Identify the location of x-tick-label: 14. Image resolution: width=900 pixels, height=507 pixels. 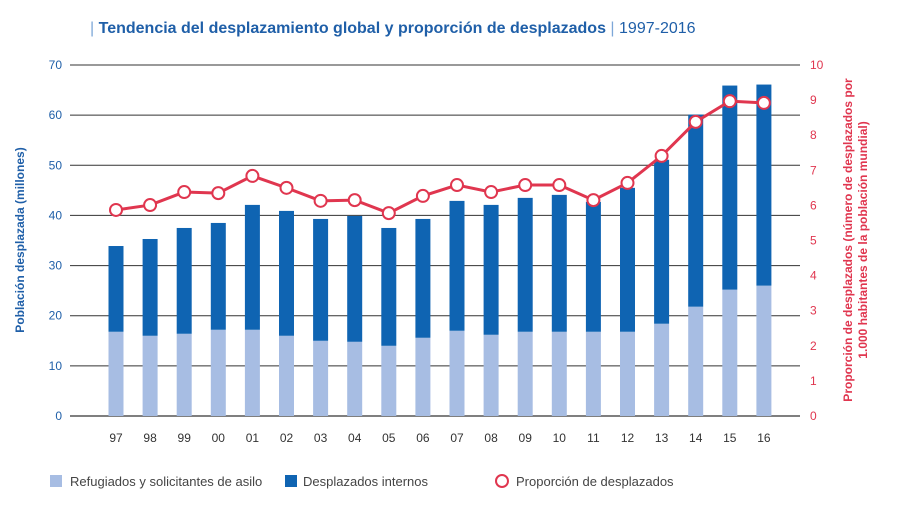
(696, 438).